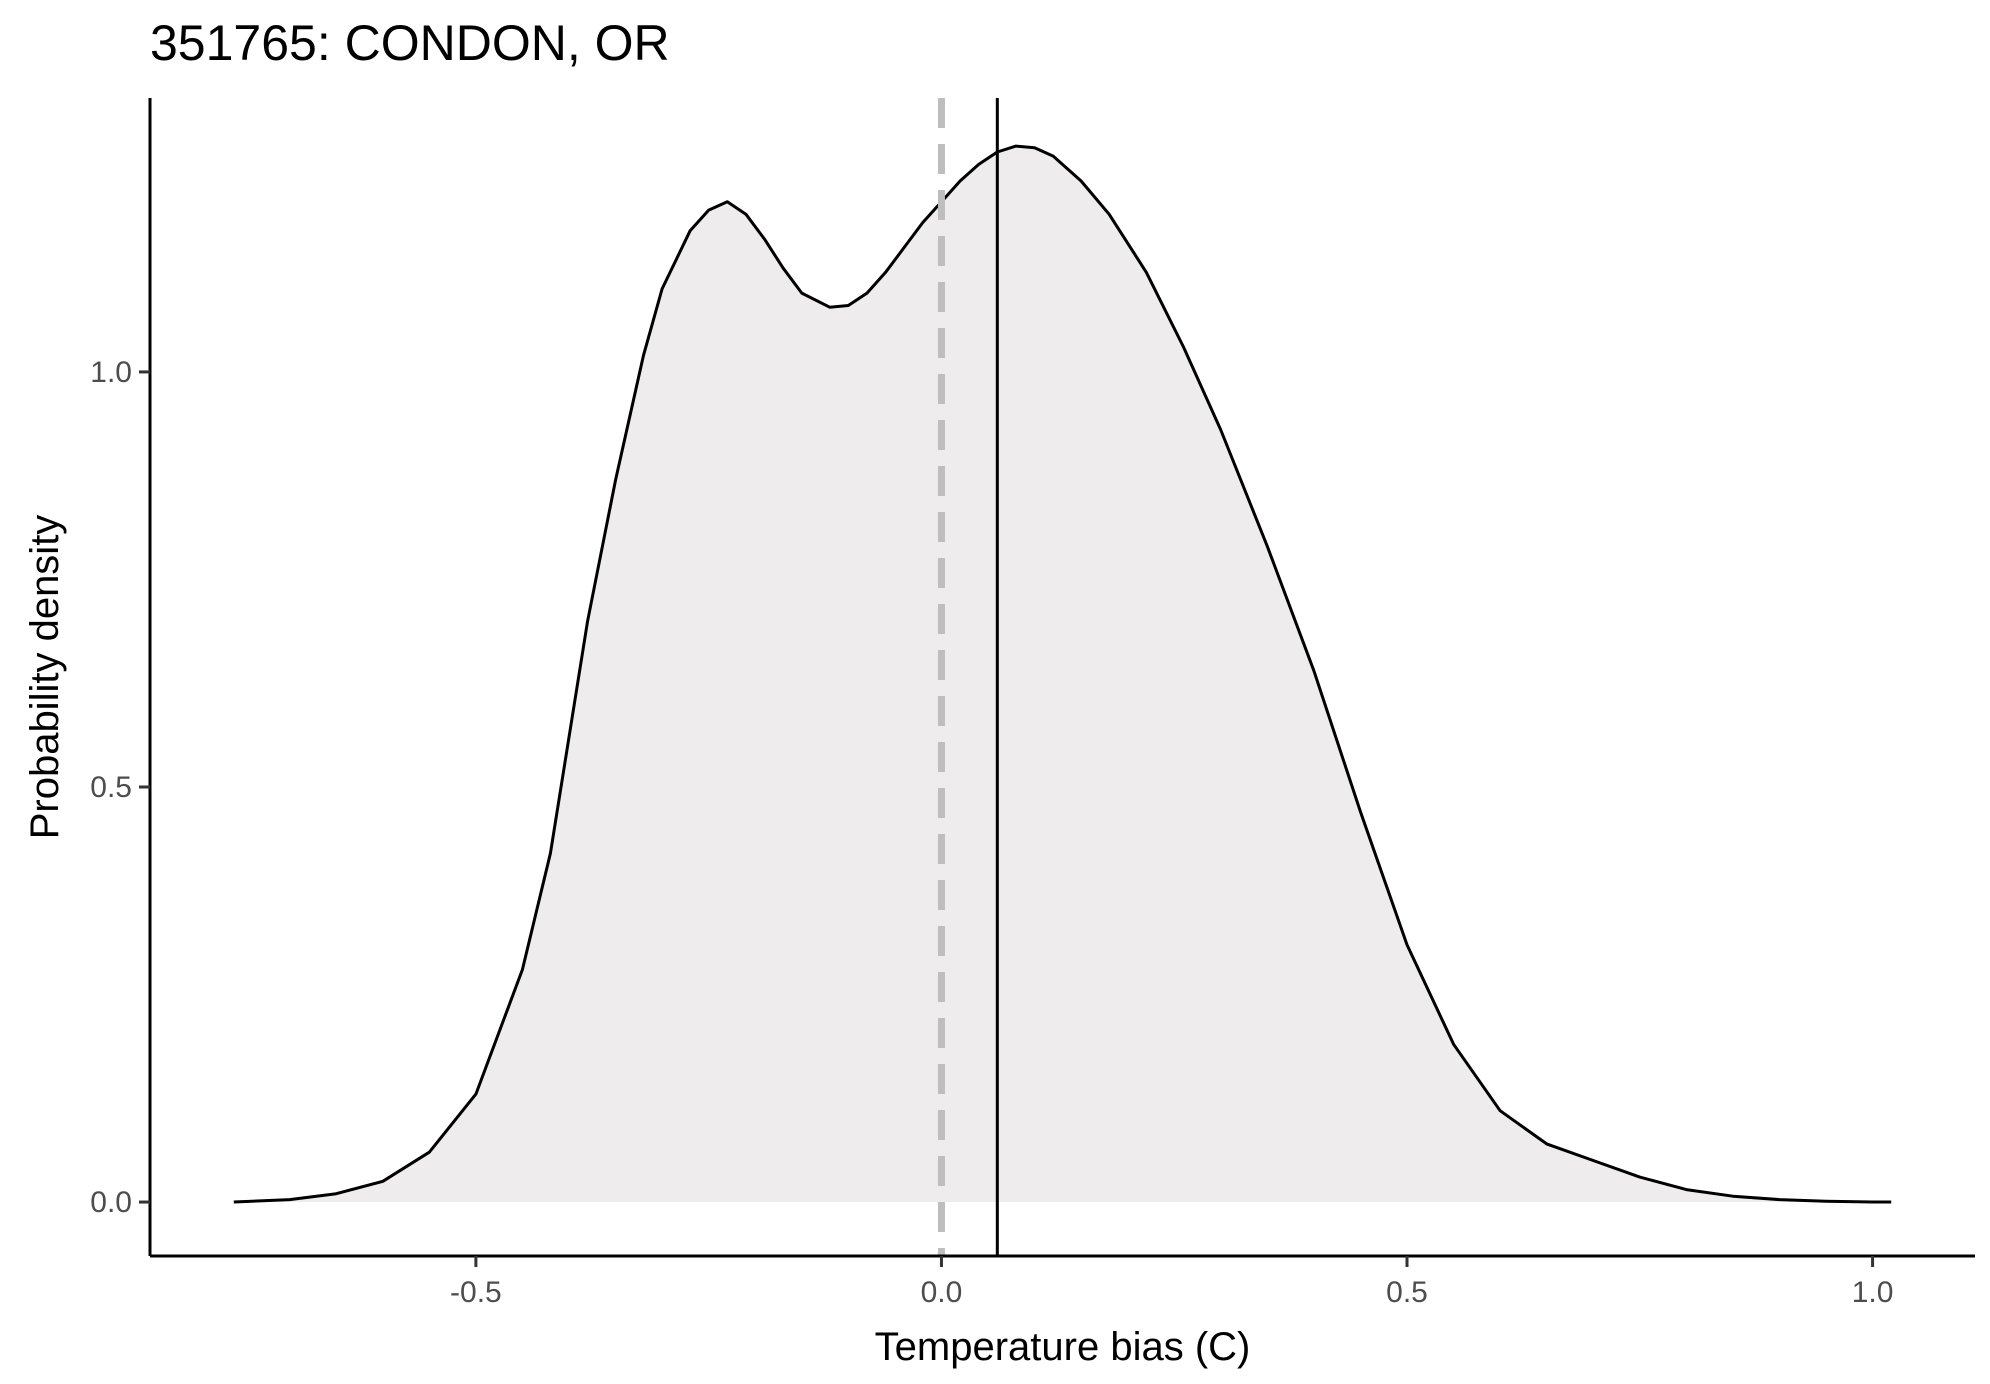 This screenshot has width=1990, height=1384. I want to click on y-axis-title: Probability density, so click(45, 677).